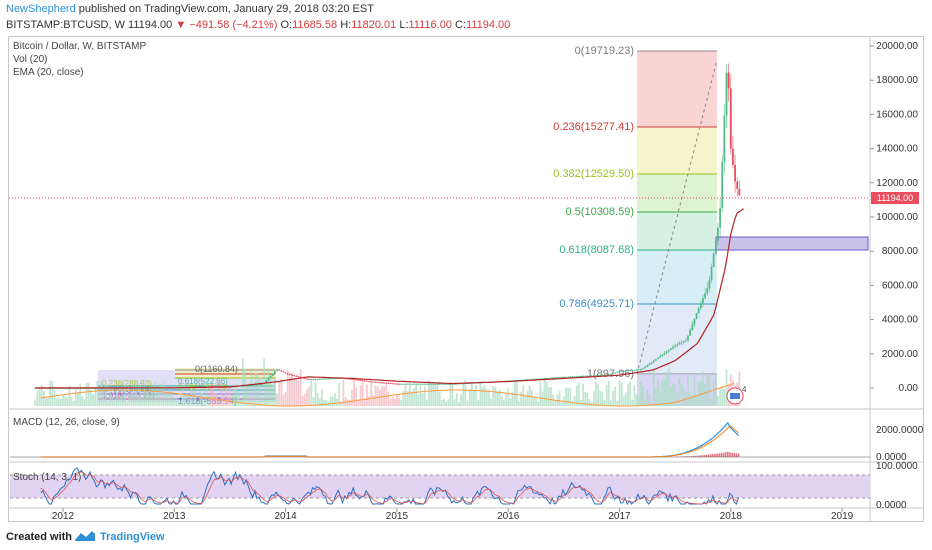 The height and width of the screenshot is (550, 932). I want to click on ema-legend: EMA (20, close), so click(48, 72).